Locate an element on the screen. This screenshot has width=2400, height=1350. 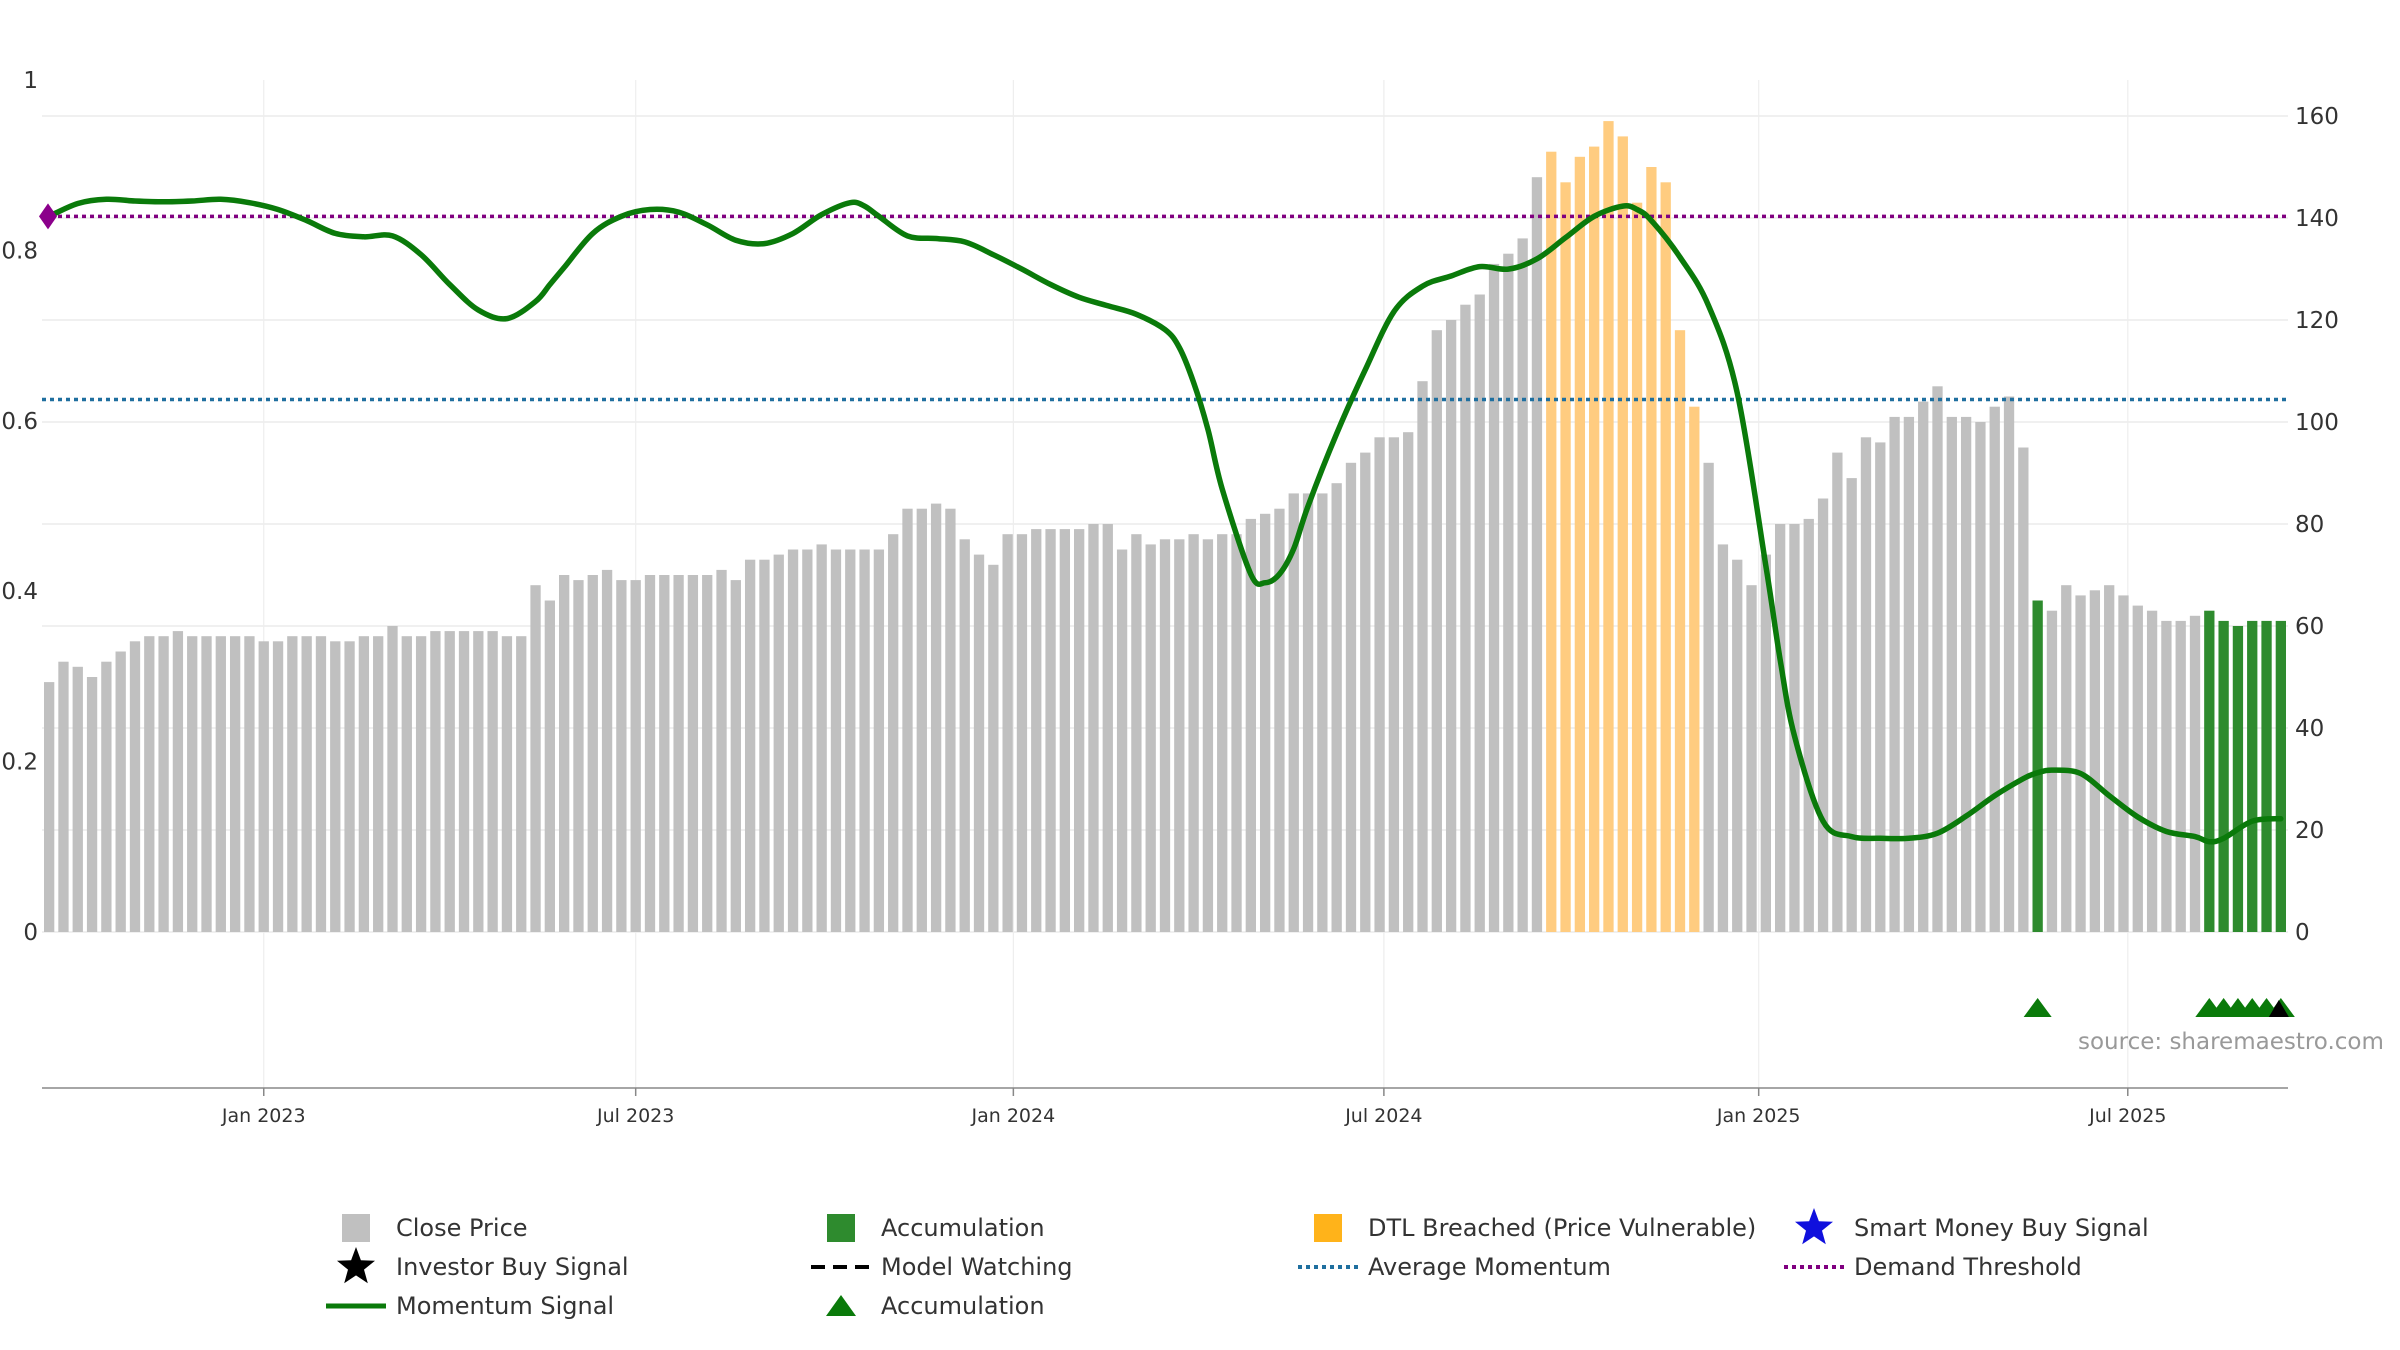
right-tick-label: 0 is located at coordinates (2302, 933).